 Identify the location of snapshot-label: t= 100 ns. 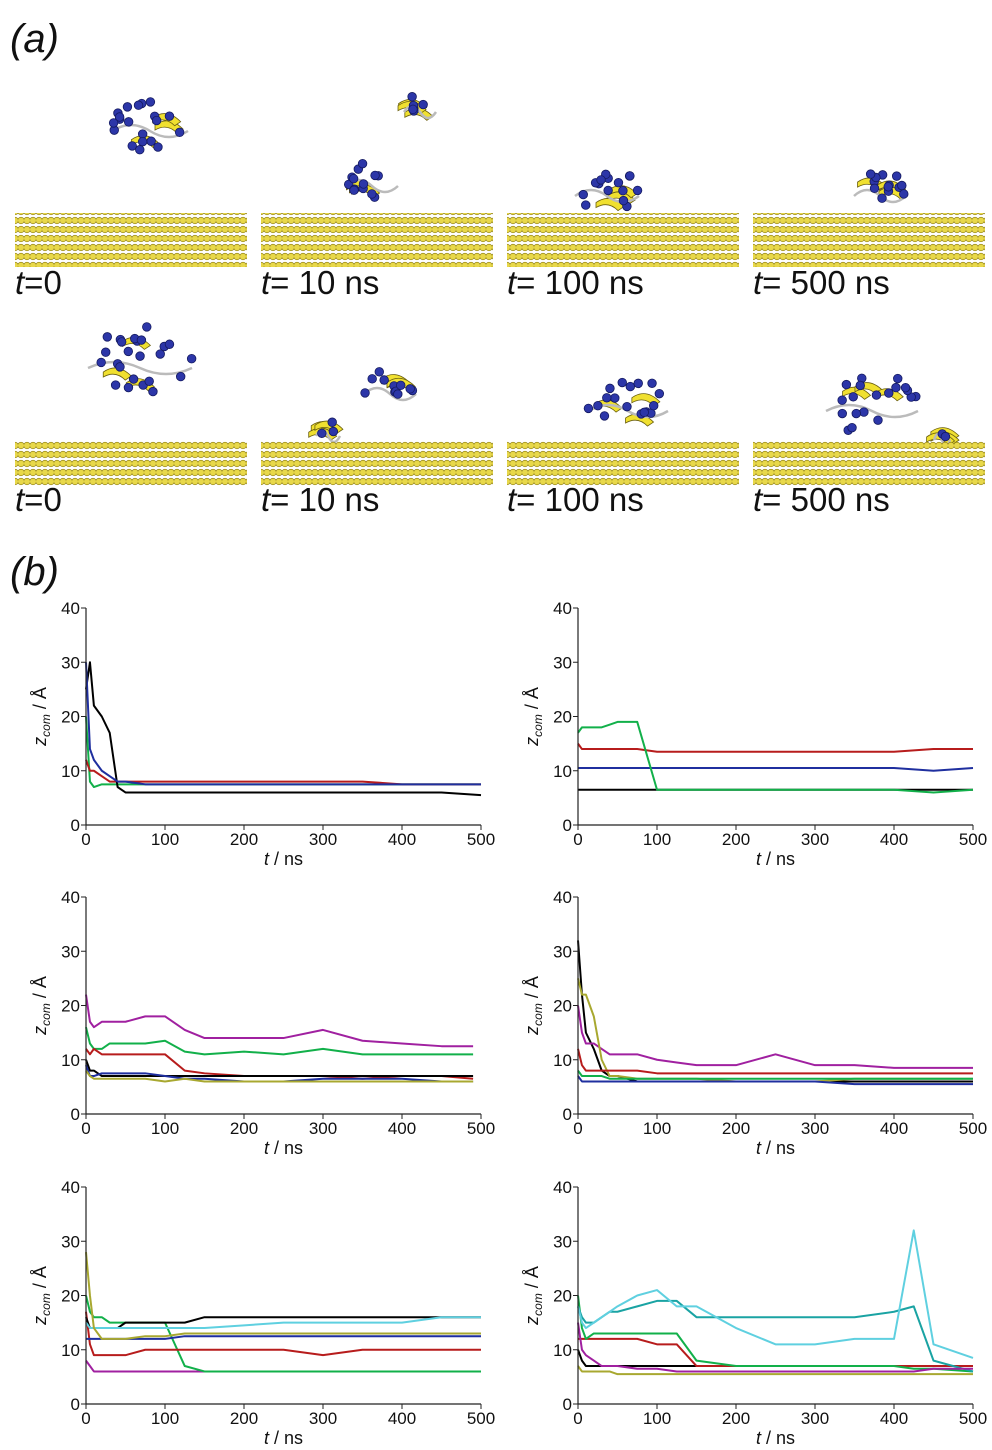
(575, 282).